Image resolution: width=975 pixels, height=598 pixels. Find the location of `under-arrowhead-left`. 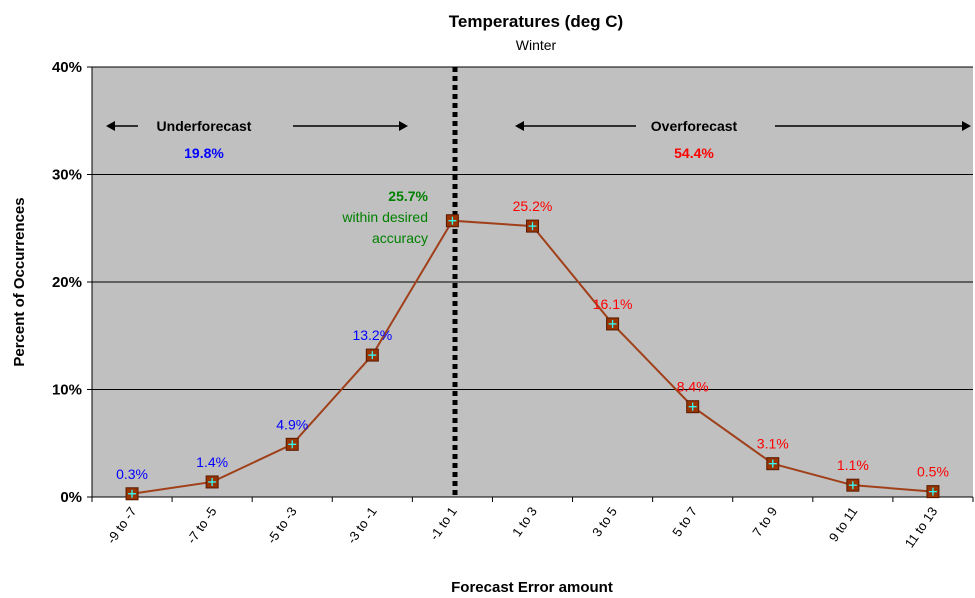

under-arrowhead-left is located at coordinates (110, 126).